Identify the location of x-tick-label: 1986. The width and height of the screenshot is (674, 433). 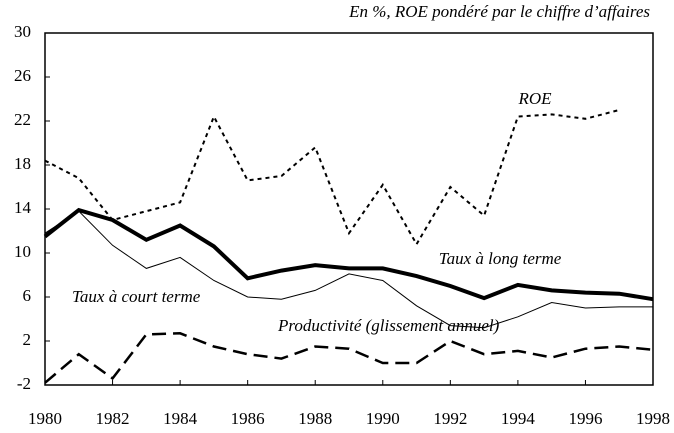
(248, 418).